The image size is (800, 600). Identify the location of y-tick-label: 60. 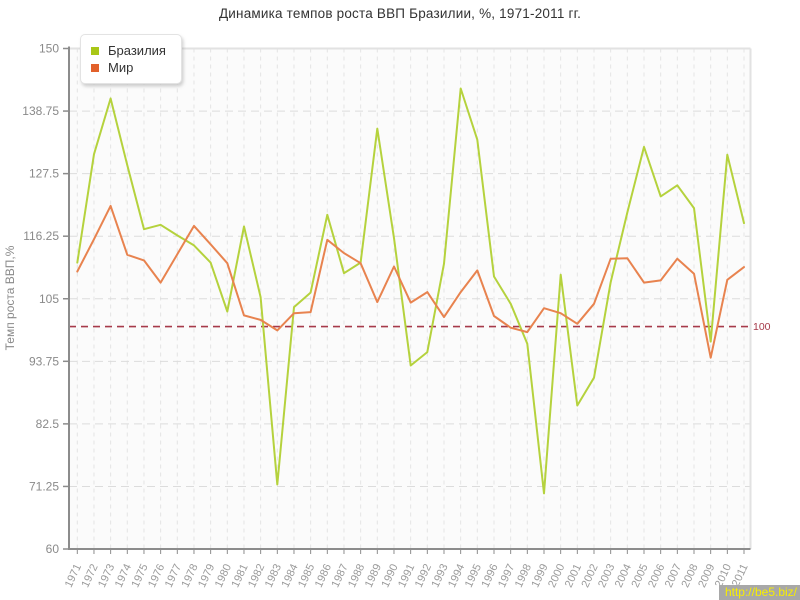
(53, 549).